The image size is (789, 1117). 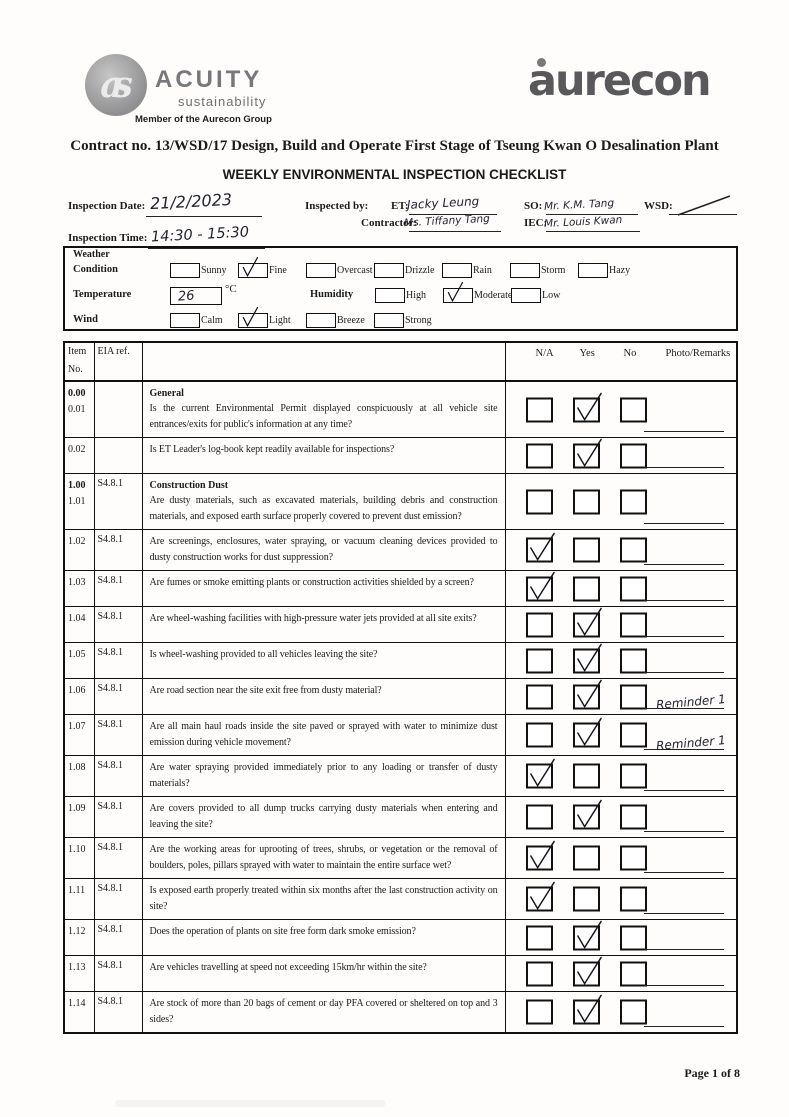 I want to click on inspection-time-value: 14:30 - 15:30, so click(x=200, y=235).